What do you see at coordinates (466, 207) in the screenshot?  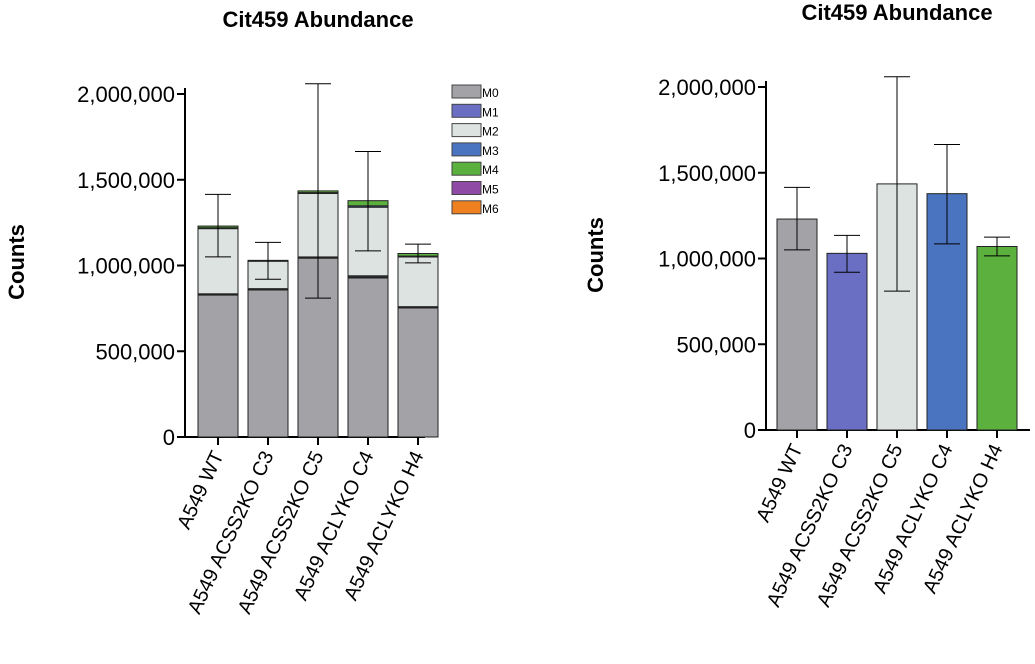 I see `legend-swatch-m6` at bounding box center [466, 207].